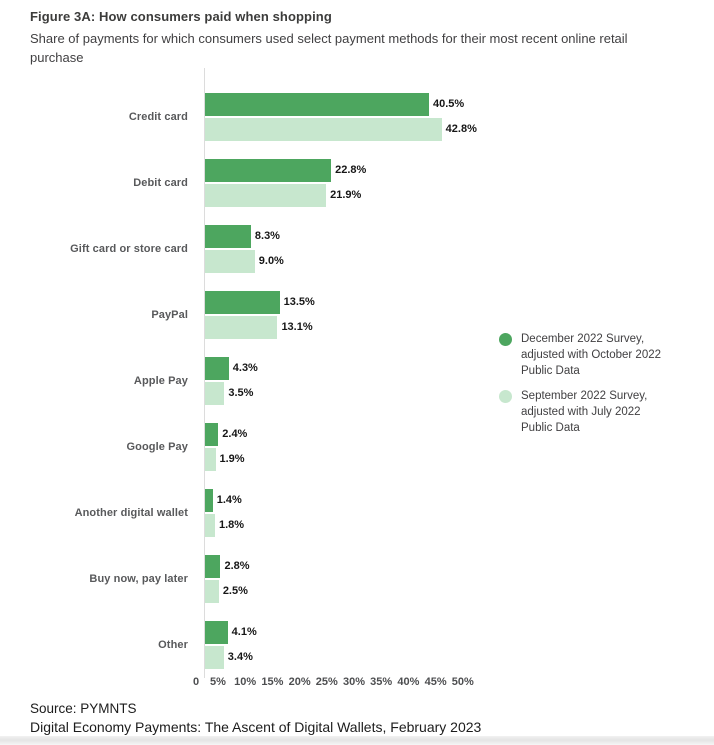 This screenshot has width=714, height=745. What do you see at coordinates (173, 644) in the screenshot?
I see `category-label: Other` at bounding box center [173, 644].